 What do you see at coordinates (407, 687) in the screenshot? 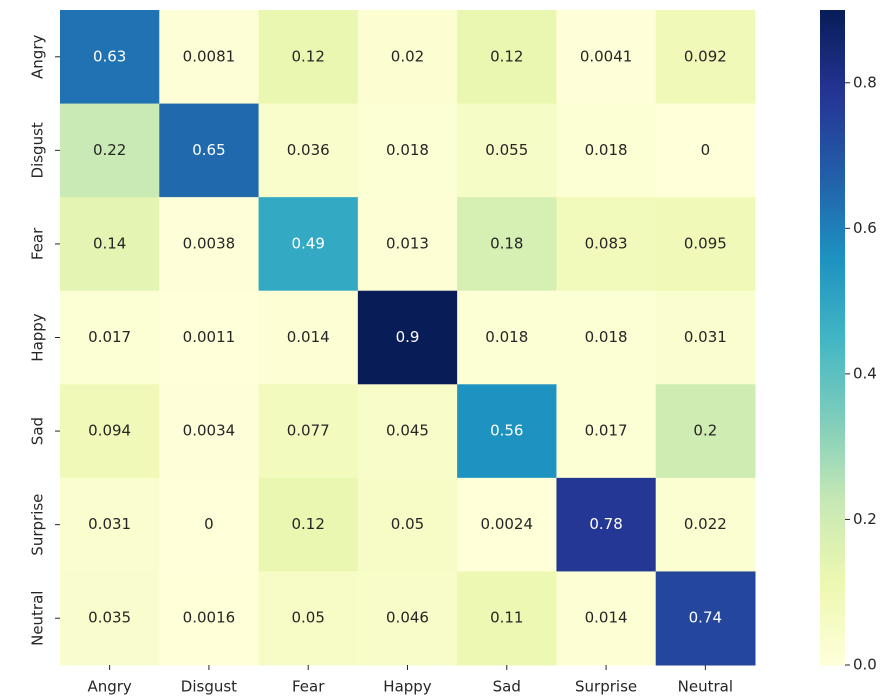
I see `x-tick-label: Happy` at bounding box center [407, 687].